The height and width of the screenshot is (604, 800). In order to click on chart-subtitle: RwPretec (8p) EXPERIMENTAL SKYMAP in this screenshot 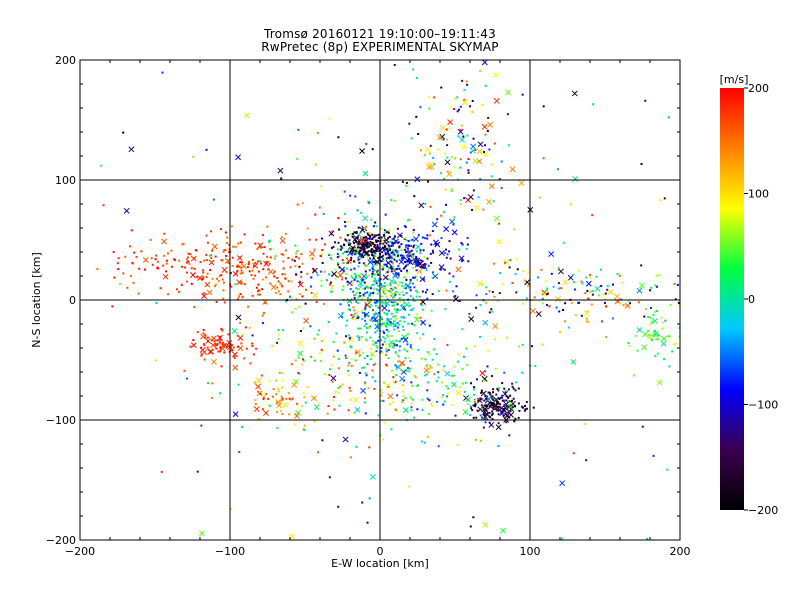, I will do `click(380, 47)`.